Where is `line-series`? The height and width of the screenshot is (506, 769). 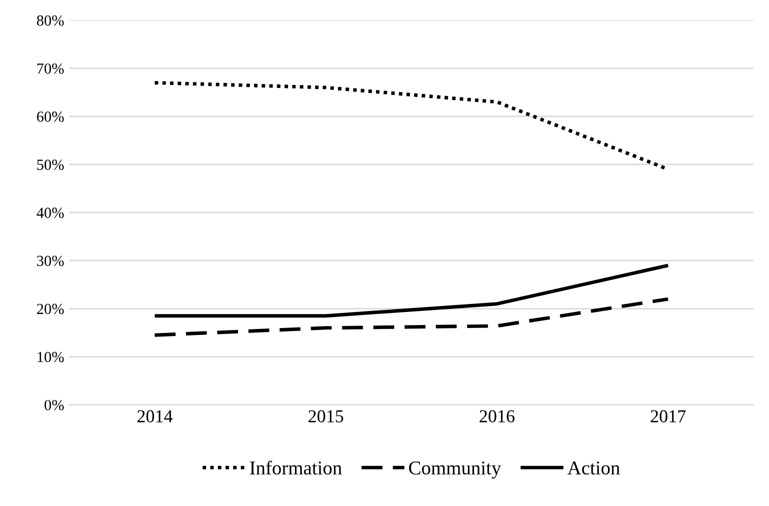 line-series is located at coordinates (411, 317).